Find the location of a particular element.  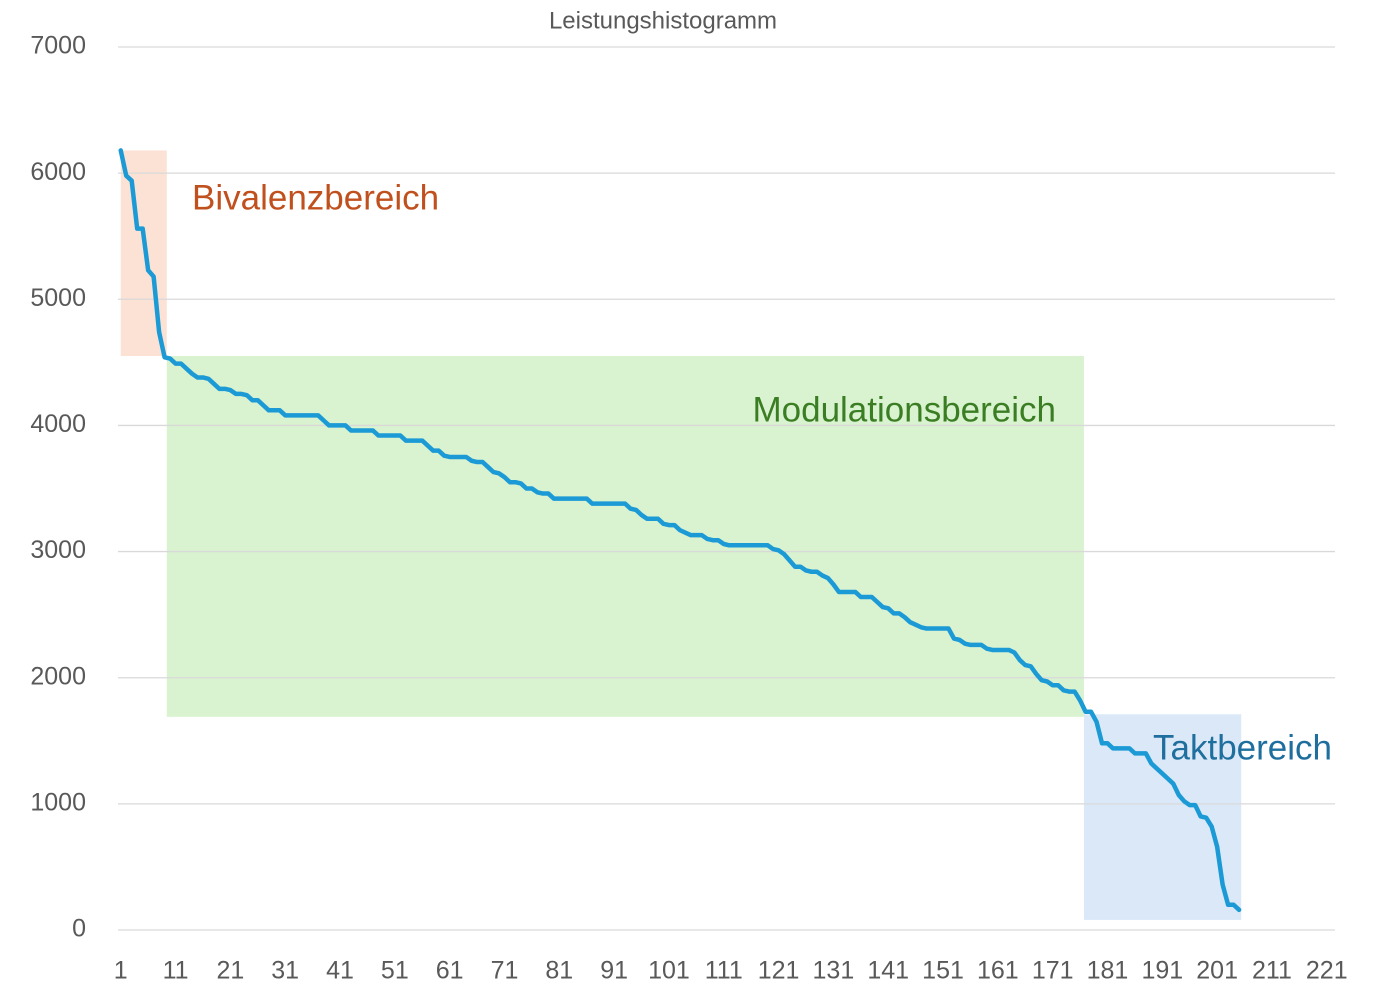

x-tick-label: 221 is located at coordinates (1327, 971).